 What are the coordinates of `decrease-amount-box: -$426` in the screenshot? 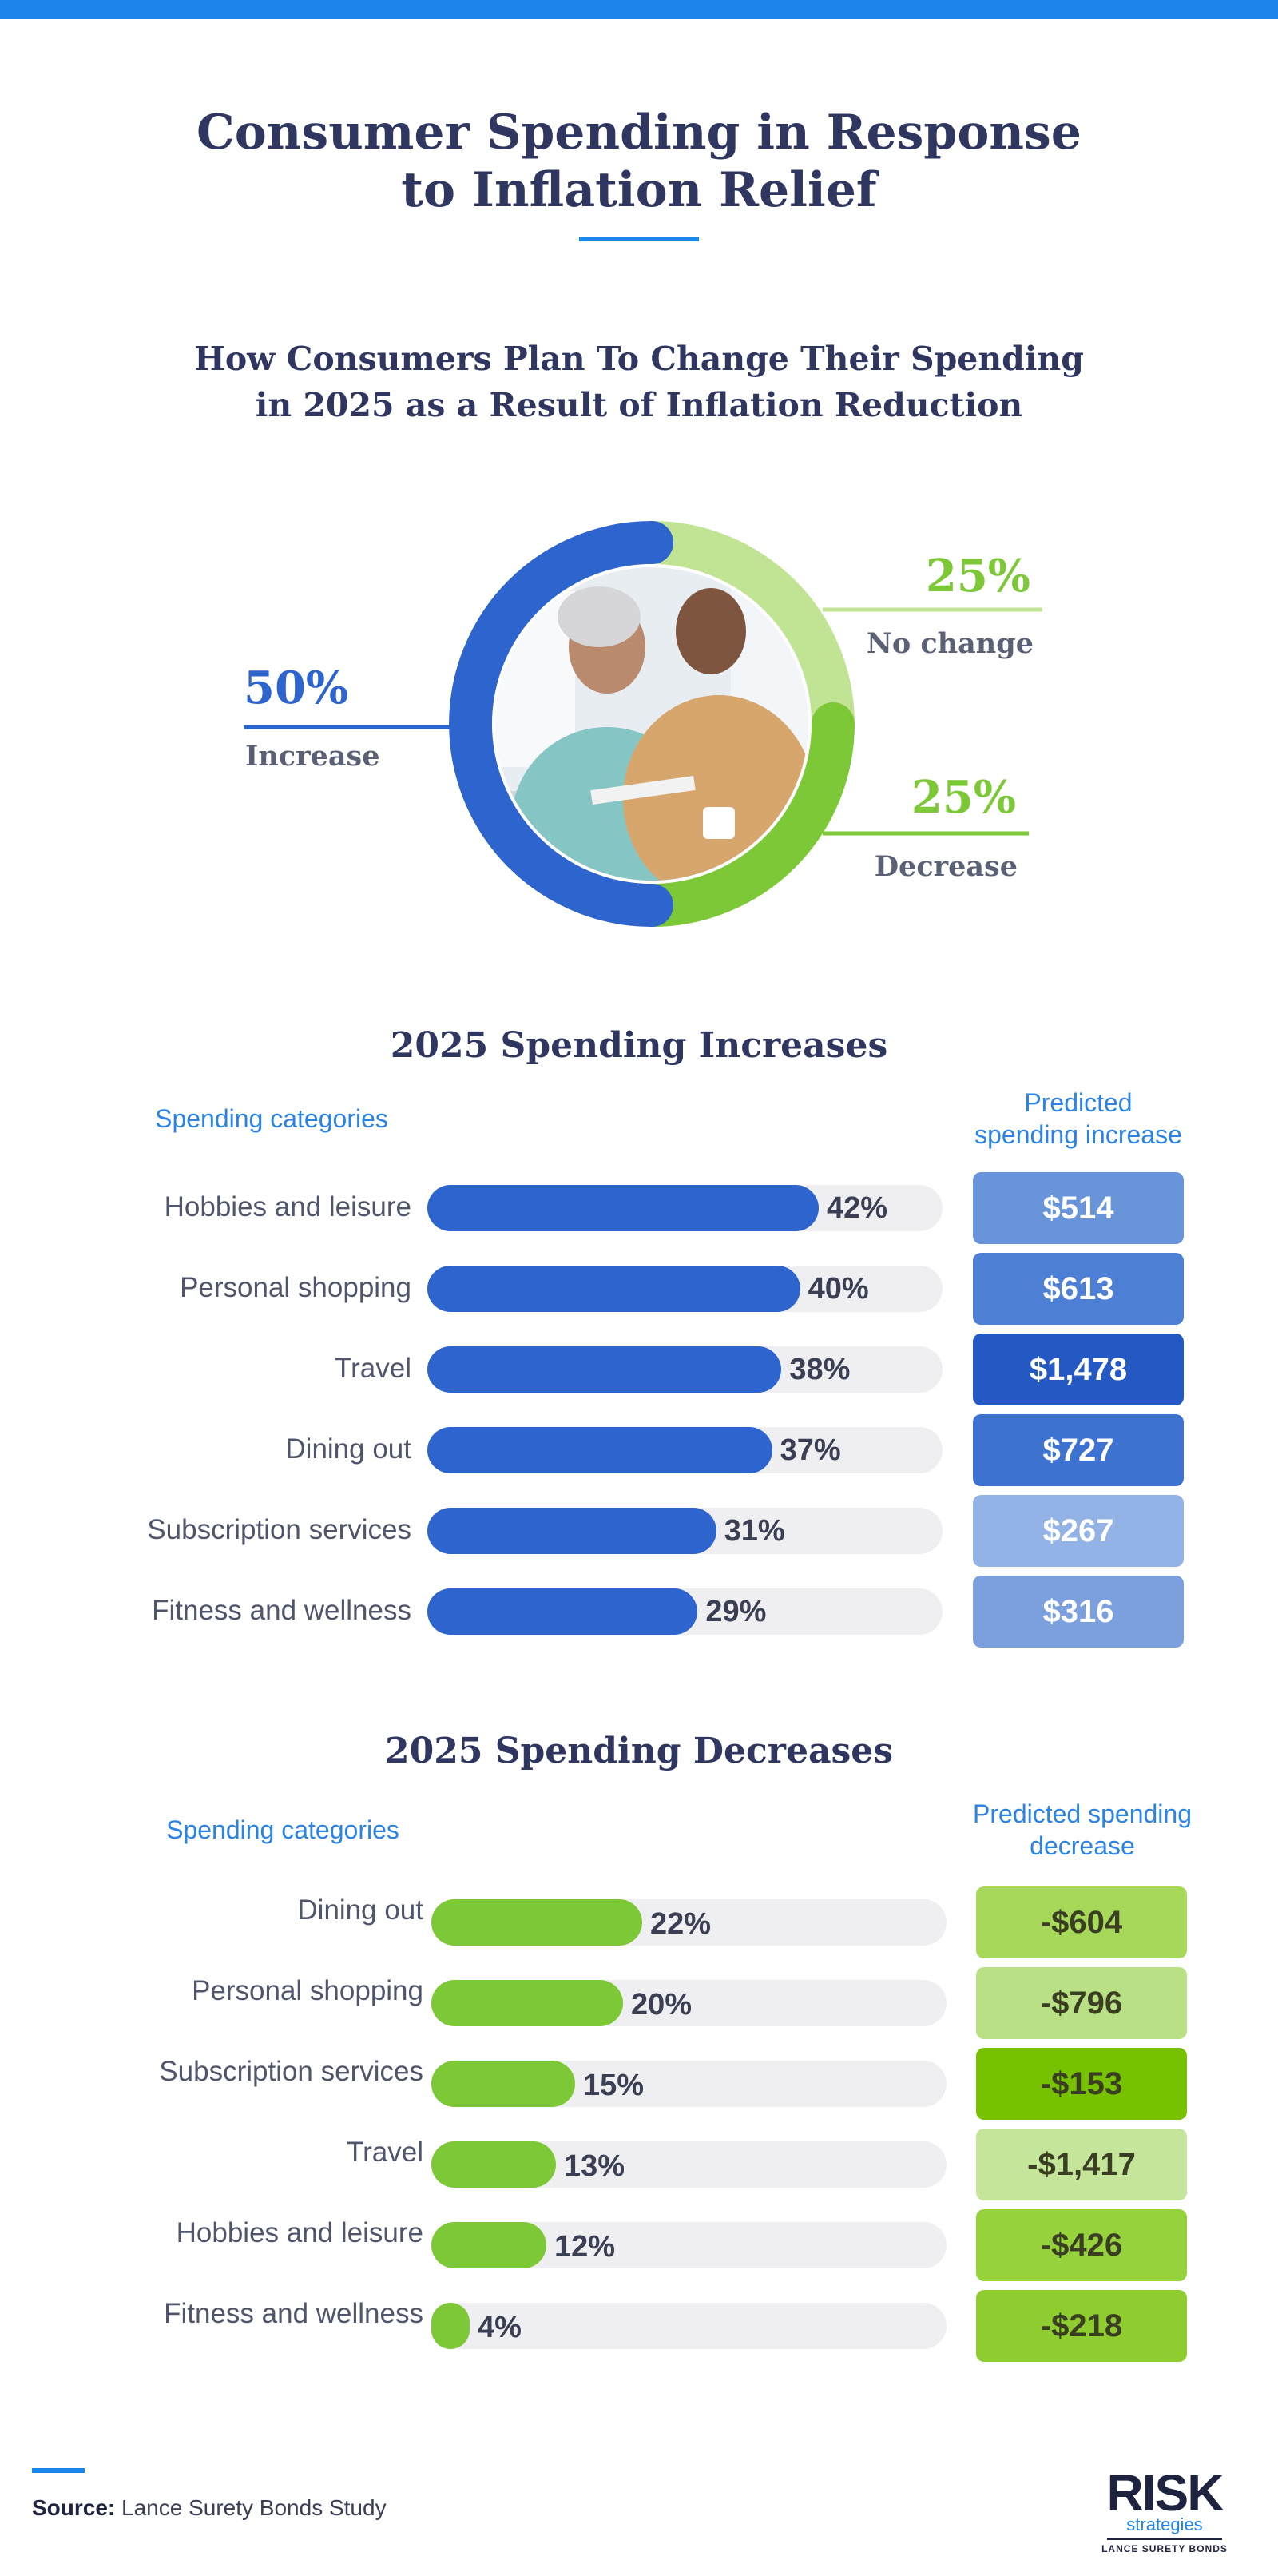 It's located at (1081, 2245).